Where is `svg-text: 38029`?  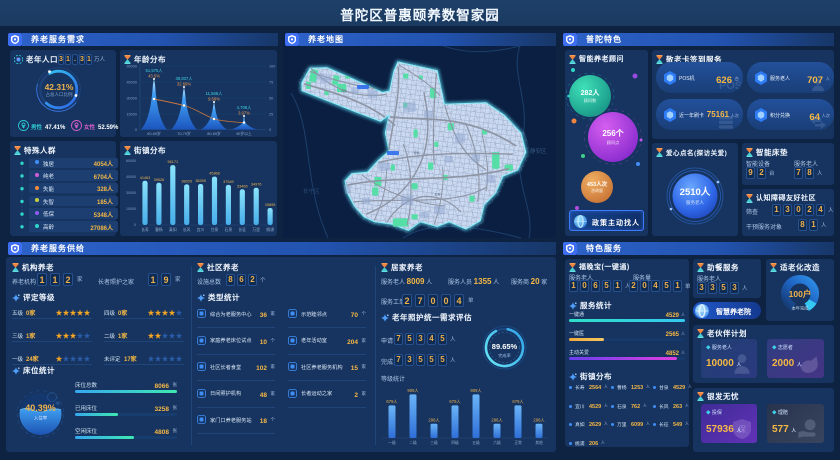
svg-text: 38029 is located at coordinates (186, 181).